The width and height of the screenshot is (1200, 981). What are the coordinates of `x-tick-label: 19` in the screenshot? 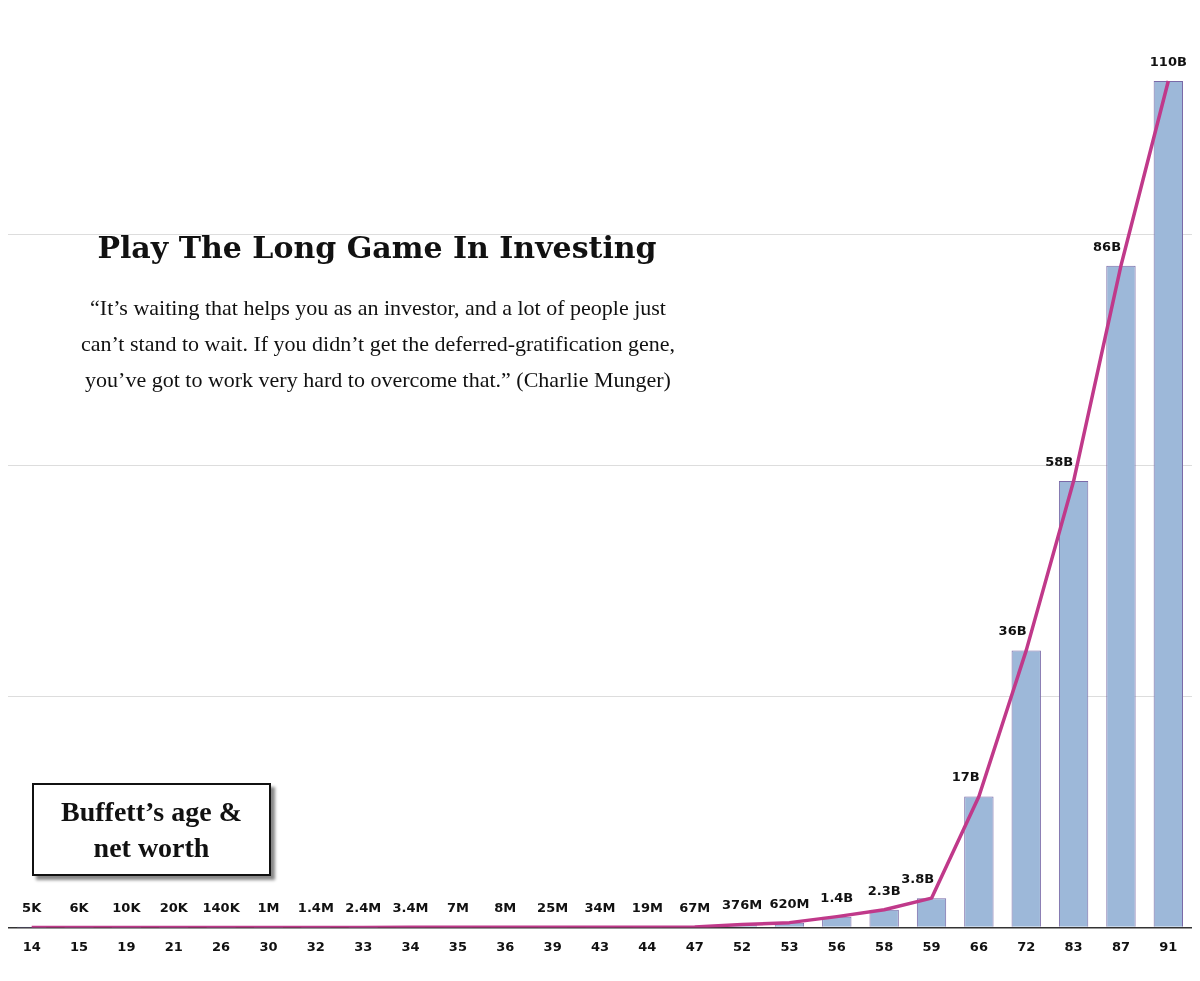 It's located at (126, 946).